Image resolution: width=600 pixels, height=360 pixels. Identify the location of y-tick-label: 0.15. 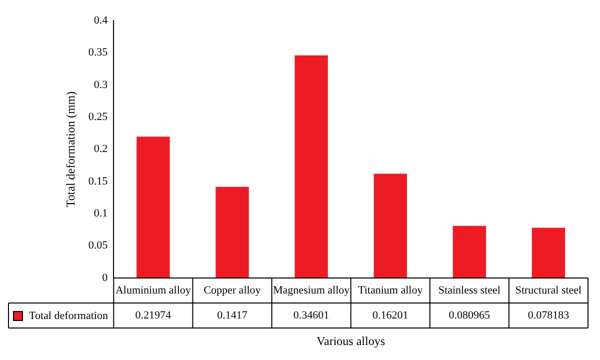
(98, 181).